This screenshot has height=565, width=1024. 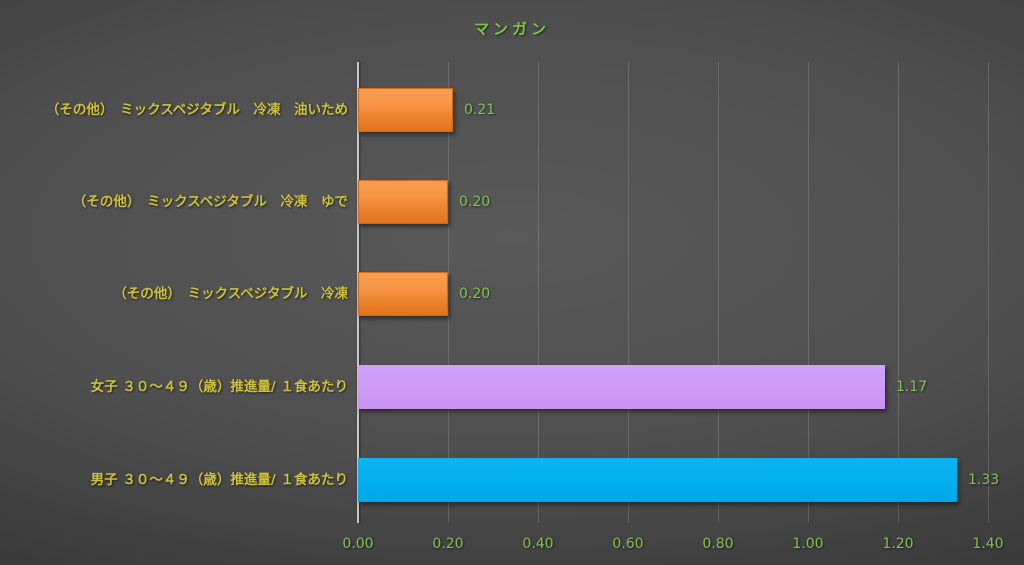 I want to click on x-axis-tick-label: 1.20, so click(x=898, y=544).